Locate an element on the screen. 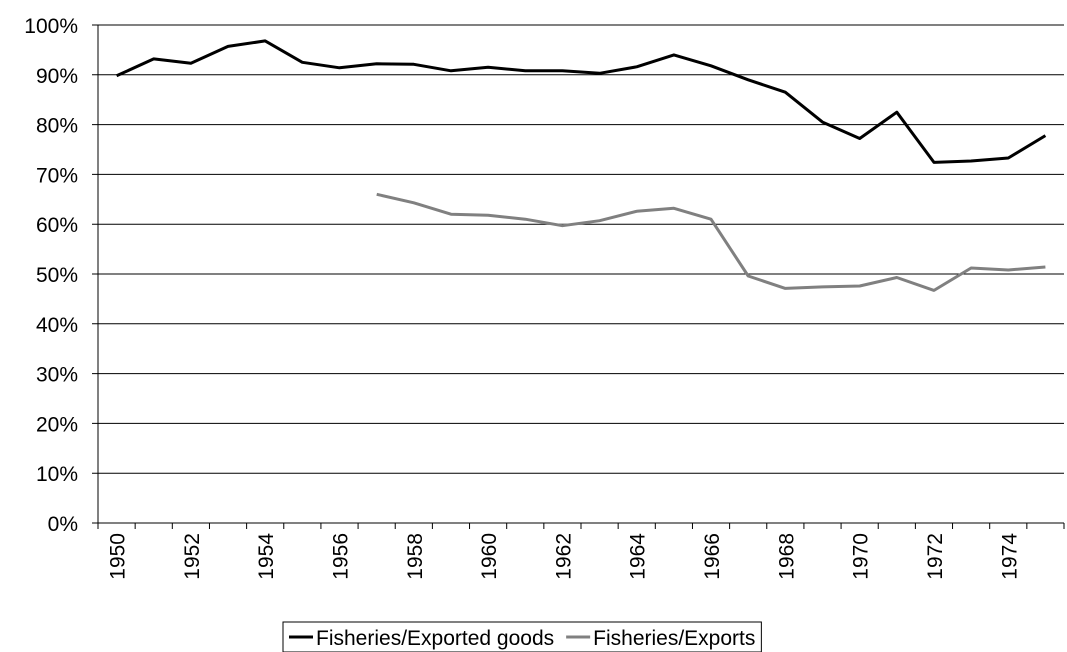 The image size is (1067, 652). legend-box is located at coordinates (522, 636).